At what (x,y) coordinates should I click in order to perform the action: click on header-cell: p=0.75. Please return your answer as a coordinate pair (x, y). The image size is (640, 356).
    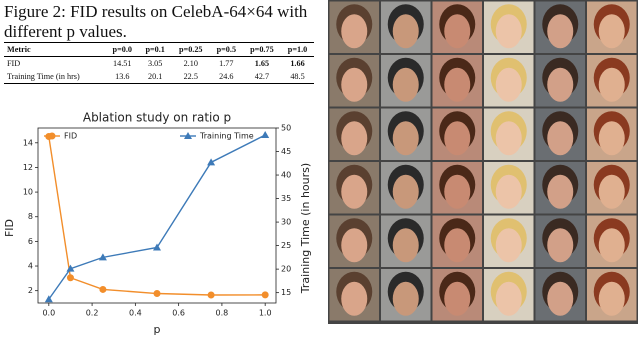
    Looking at the image, I should click on (262, 49).